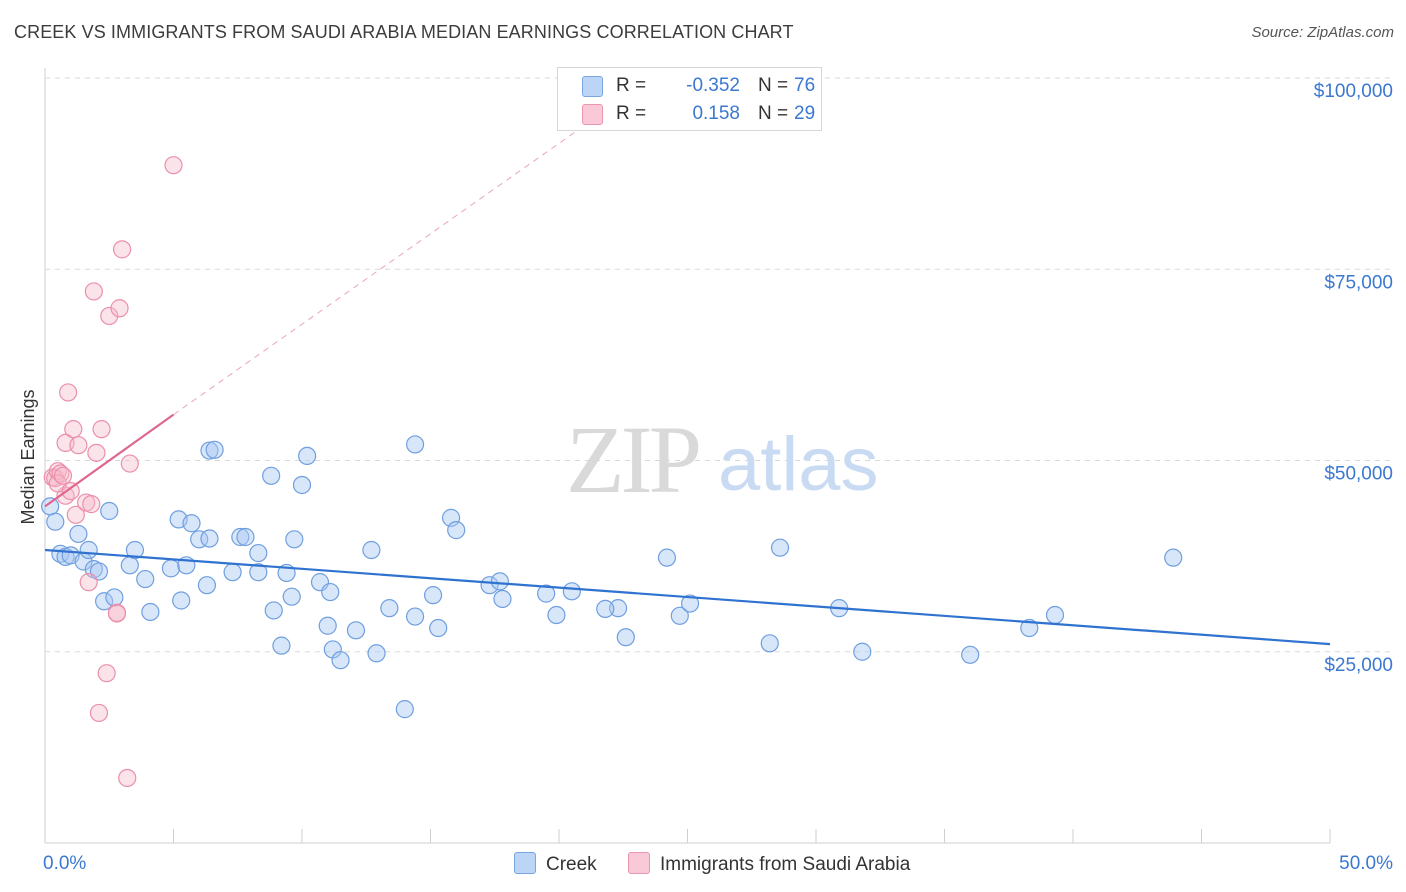 This screenshot has width=1406, height=892. I want to click on creek-legend-swatch, so click(525, 863).